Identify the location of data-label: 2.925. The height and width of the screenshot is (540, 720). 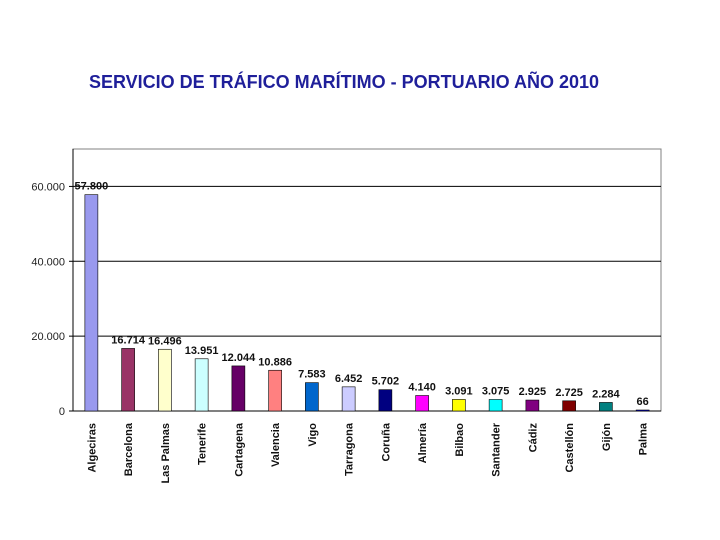
(533, 392).